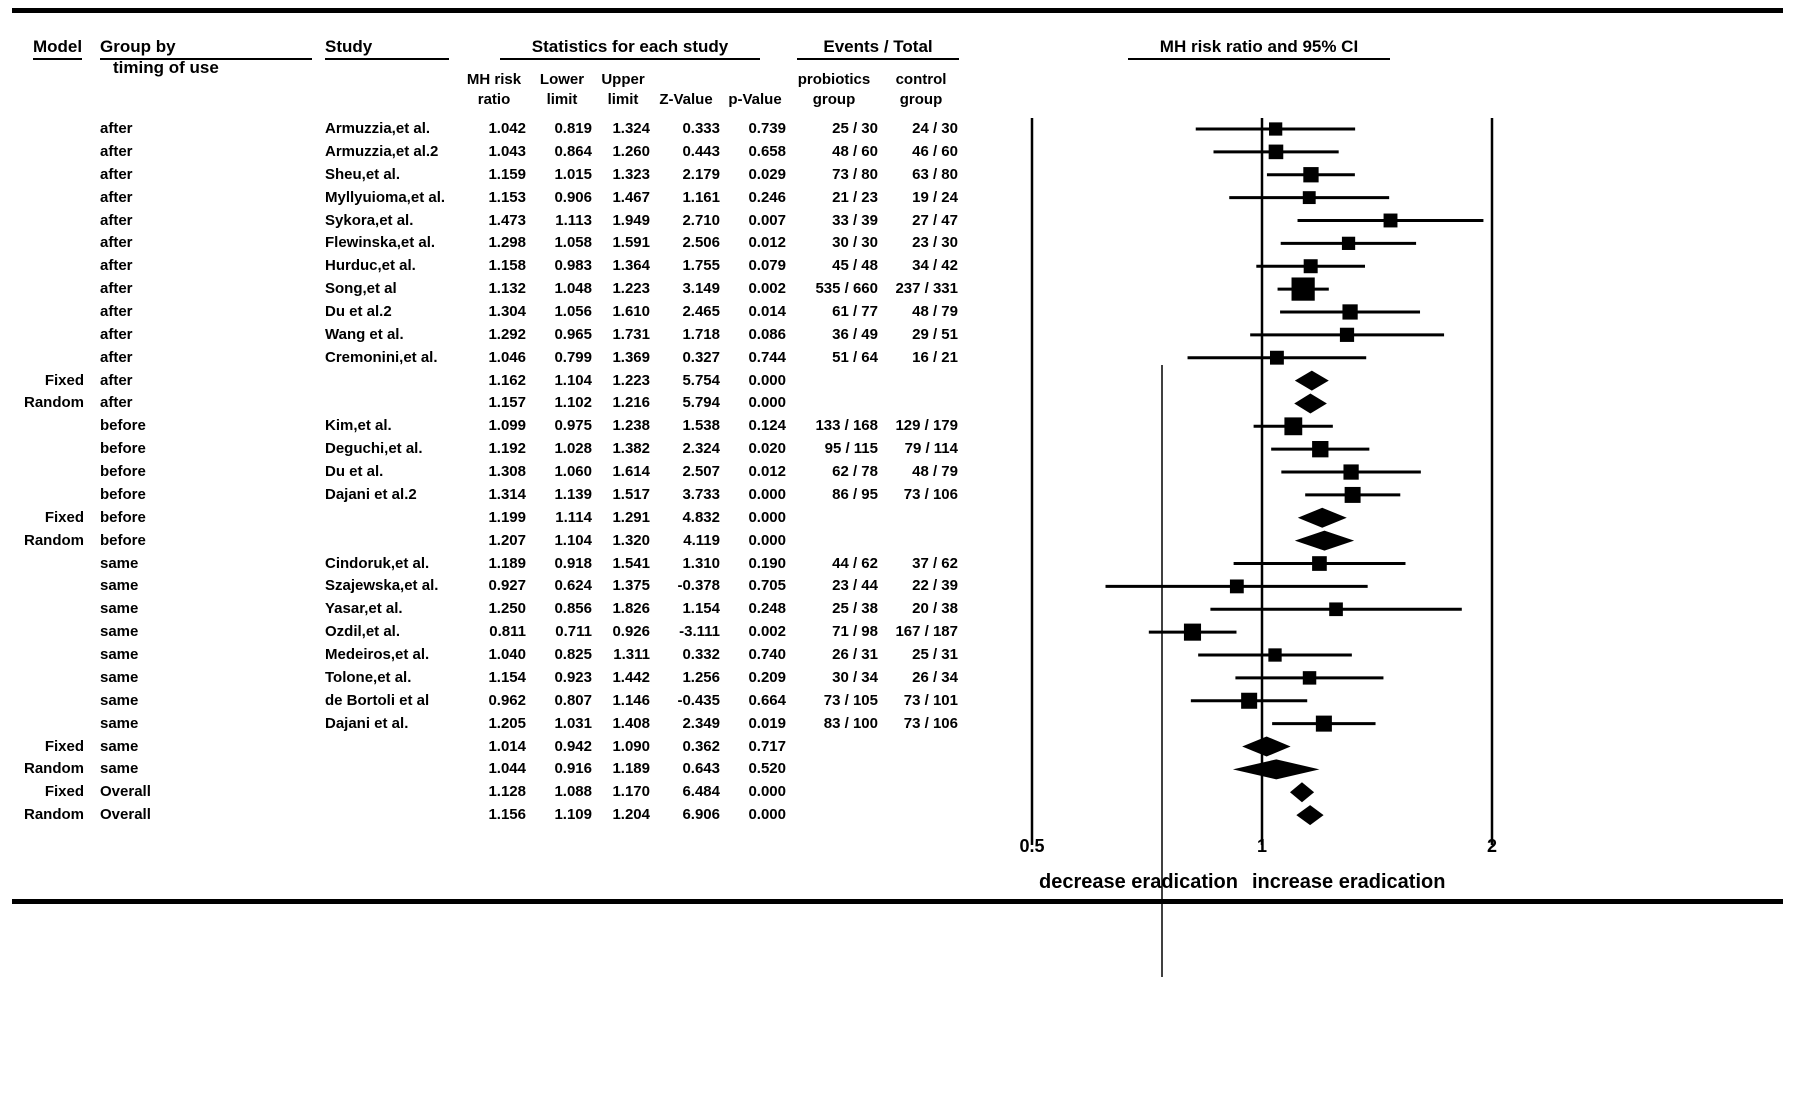 The height and width of the screenshot is (1117, 1795). I want to click on cell-risk-ratio: 1.156, so click(507, 815).